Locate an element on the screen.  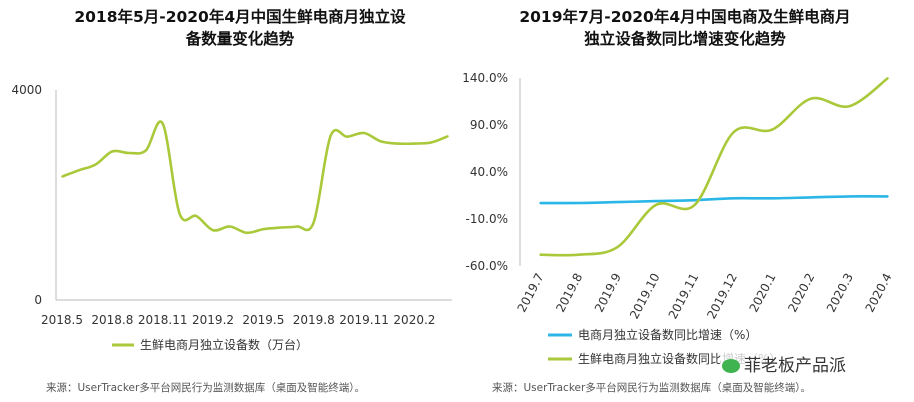
right-x-tick-label: 2020.3 is located at coordinates (840, 293).